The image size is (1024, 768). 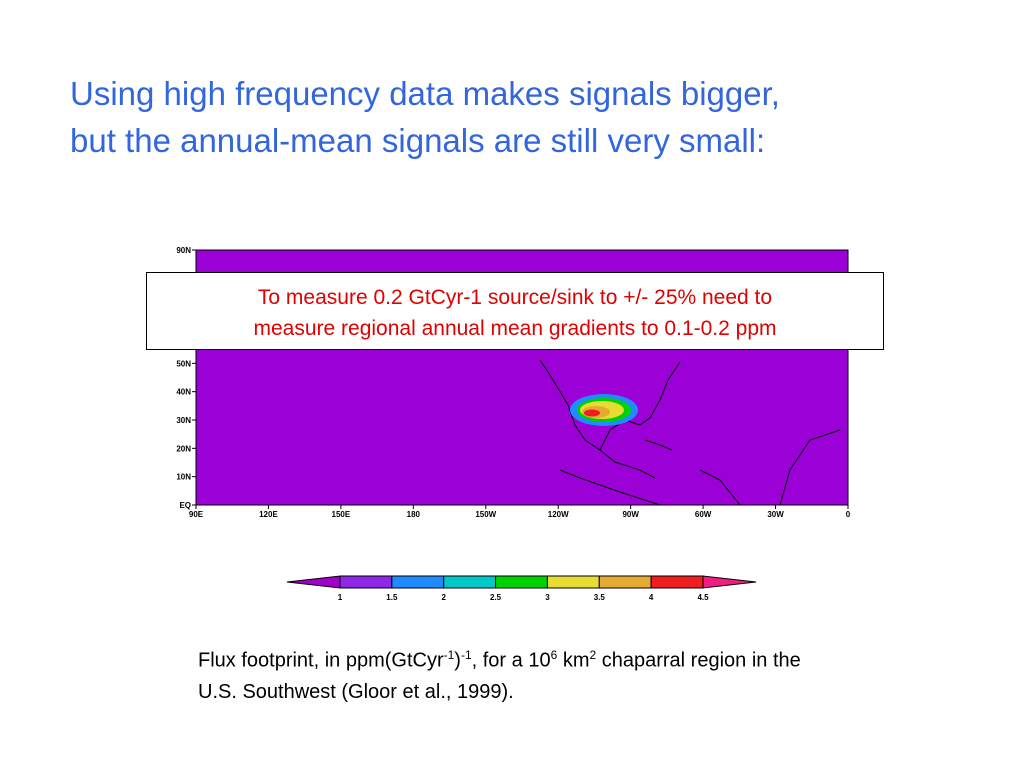 I want to click on lon-label: 0, so click(x=848, y=514).